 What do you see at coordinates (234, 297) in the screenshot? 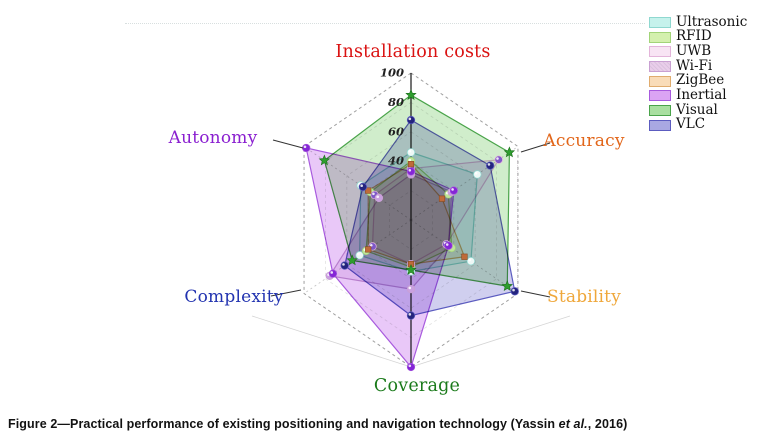
I see `axis-label-complexity: Complexity` at bounding box center [234, 297].